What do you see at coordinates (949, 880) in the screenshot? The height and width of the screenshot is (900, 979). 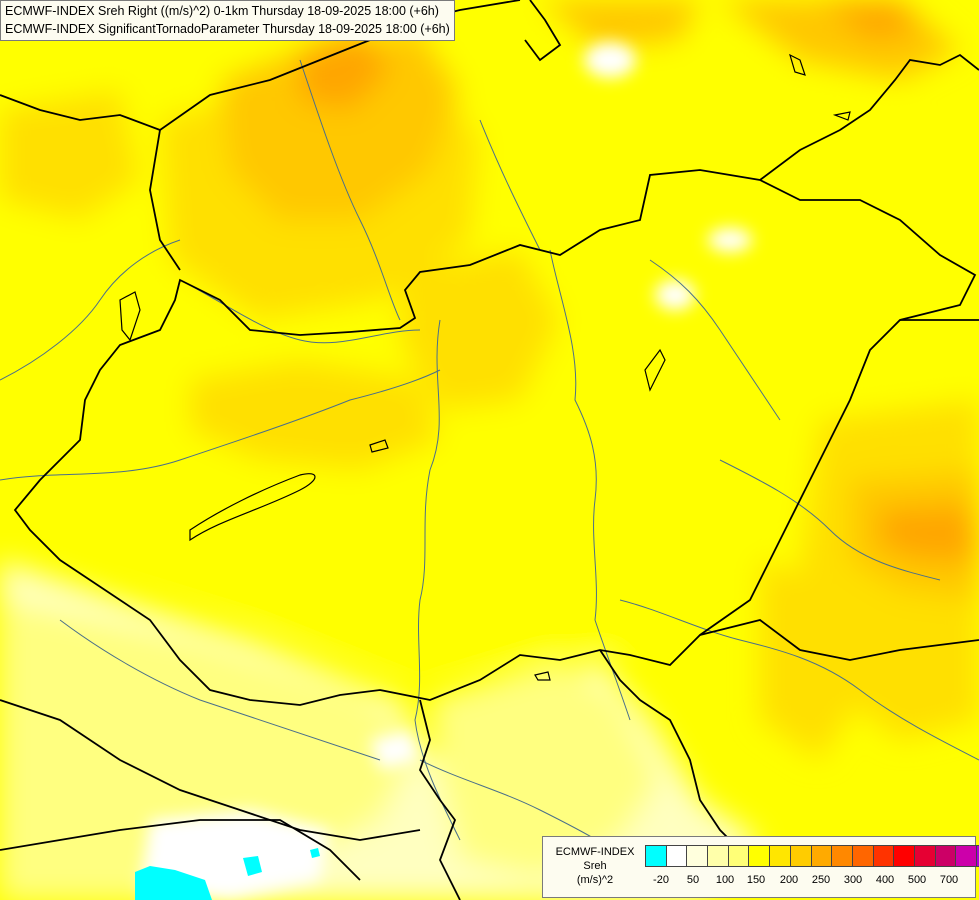 I see `legend-tick-label: 700` at bounding box center [949, 880].